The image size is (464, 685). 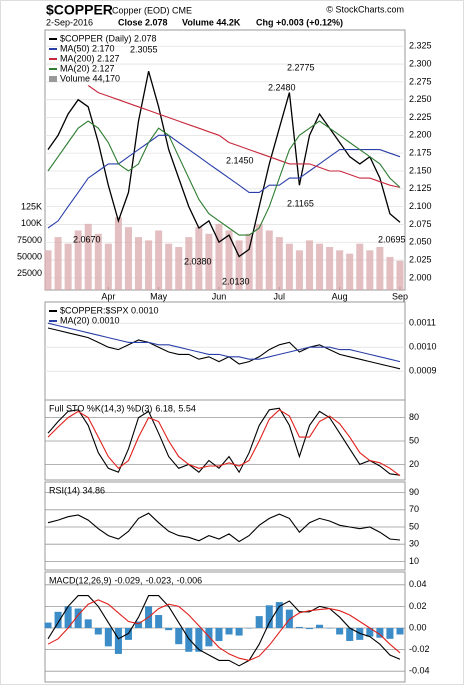 What do you see at coordinates (420, 99) in the screenshot?
I see `y-tick-label: 2.250` at bounding box center [420, 99].